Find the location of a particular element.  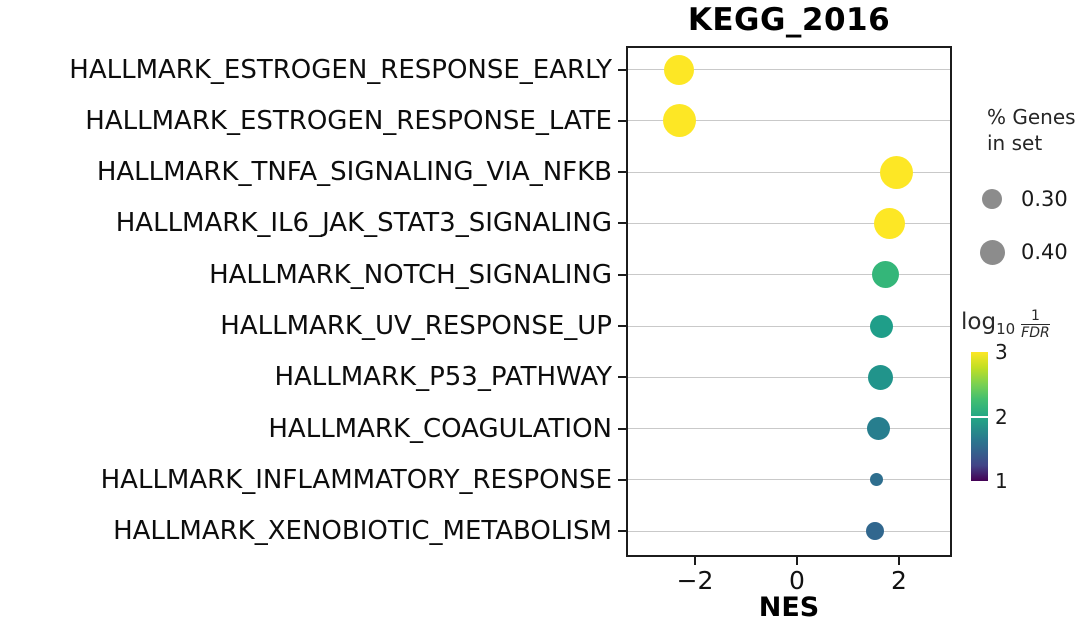

colorbar-tick-0: 3 is located at coordinates (1001, 352).